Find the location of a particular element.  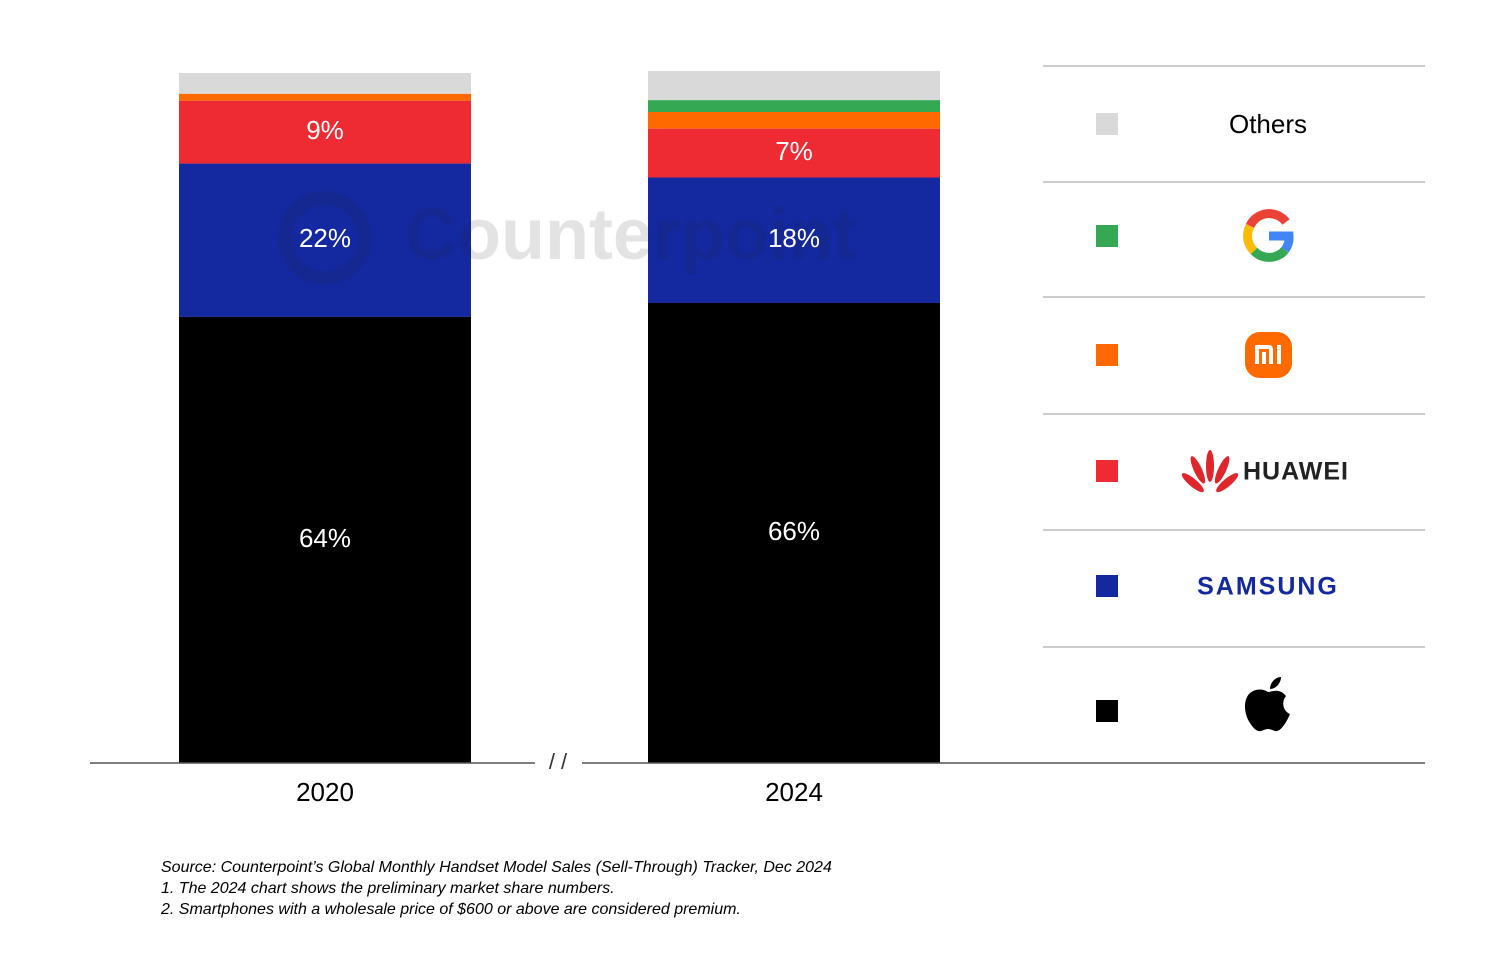

x-tick-label: 2020 is located at coordinates (325, 792).